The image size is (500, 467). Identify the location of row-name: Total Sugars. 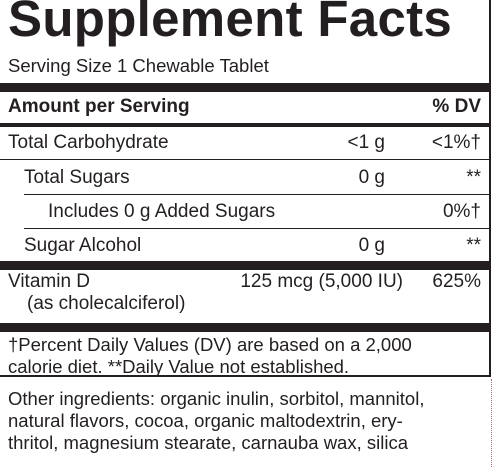
(77, 177).